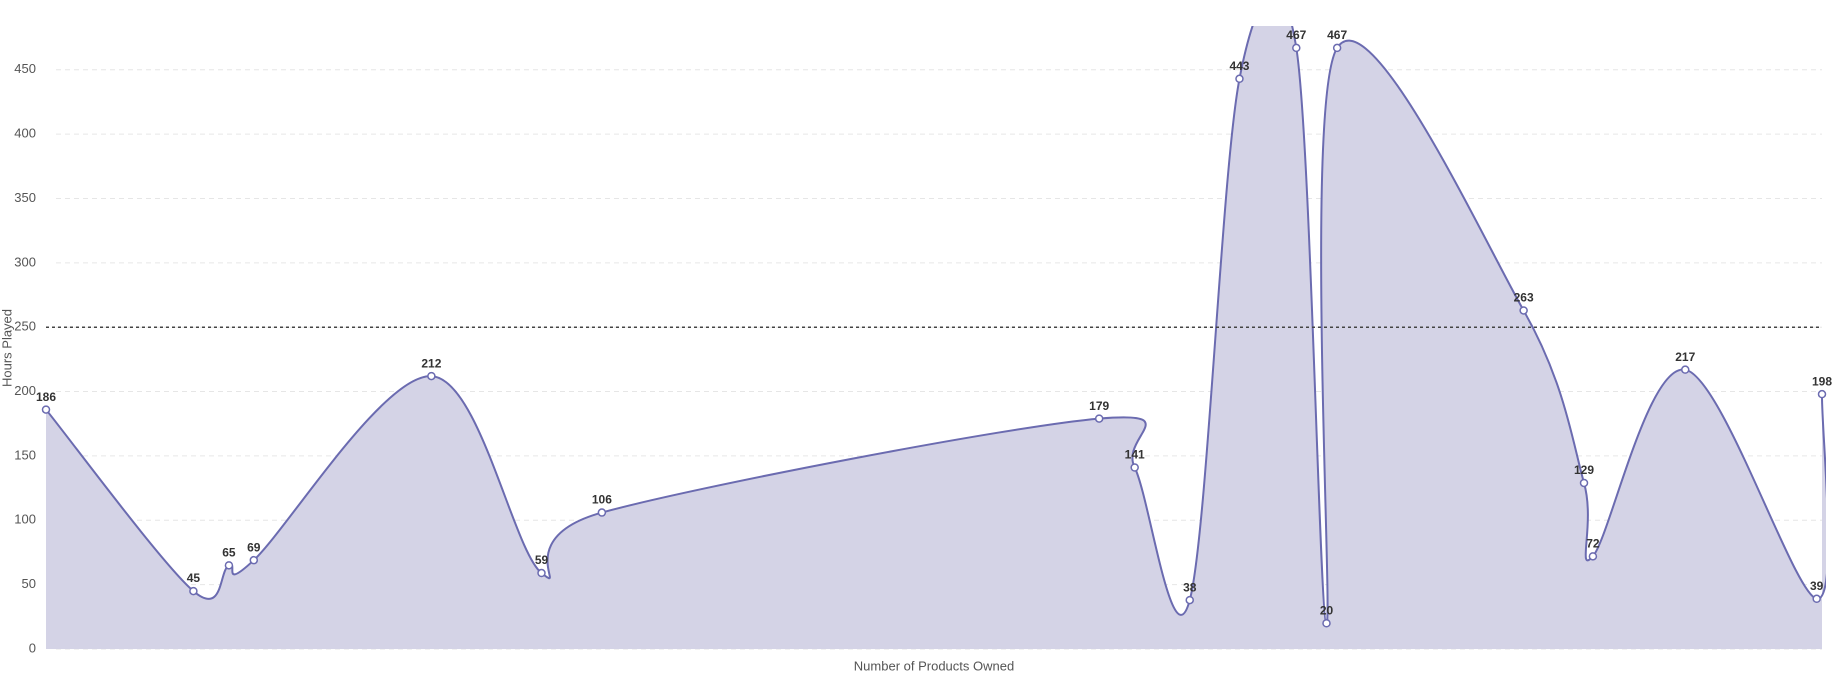 This screenshot has height=679, width=1838. What do you see at coordinates (25, 519) in the screenshot?
I see `y-tick-label: 100` at bounding box center [25, 519].